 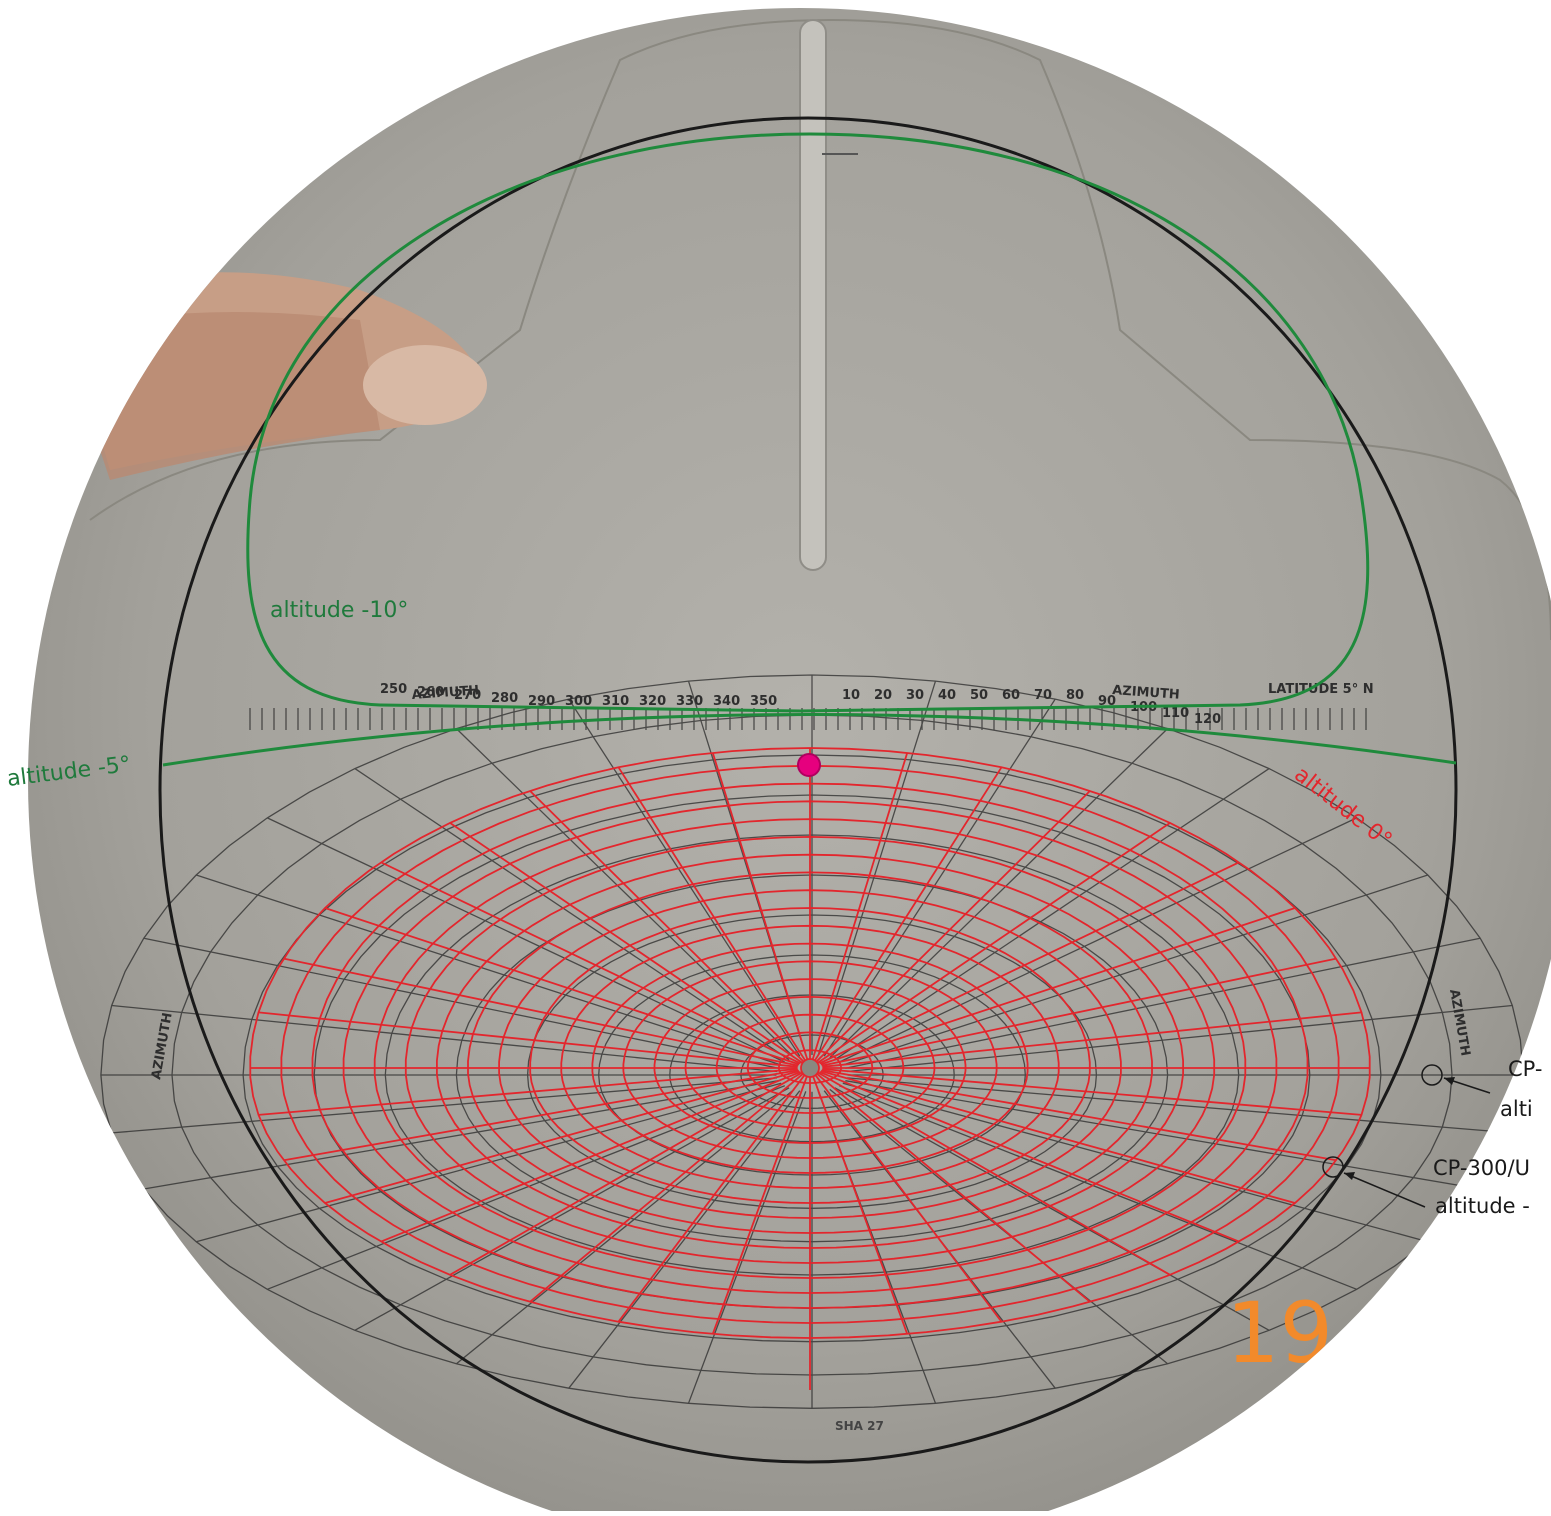 What do you see at coordinates (915, 695) in the screenshot?
I see `azimuth-tick-label: 30` at bounding box center [915, 695].